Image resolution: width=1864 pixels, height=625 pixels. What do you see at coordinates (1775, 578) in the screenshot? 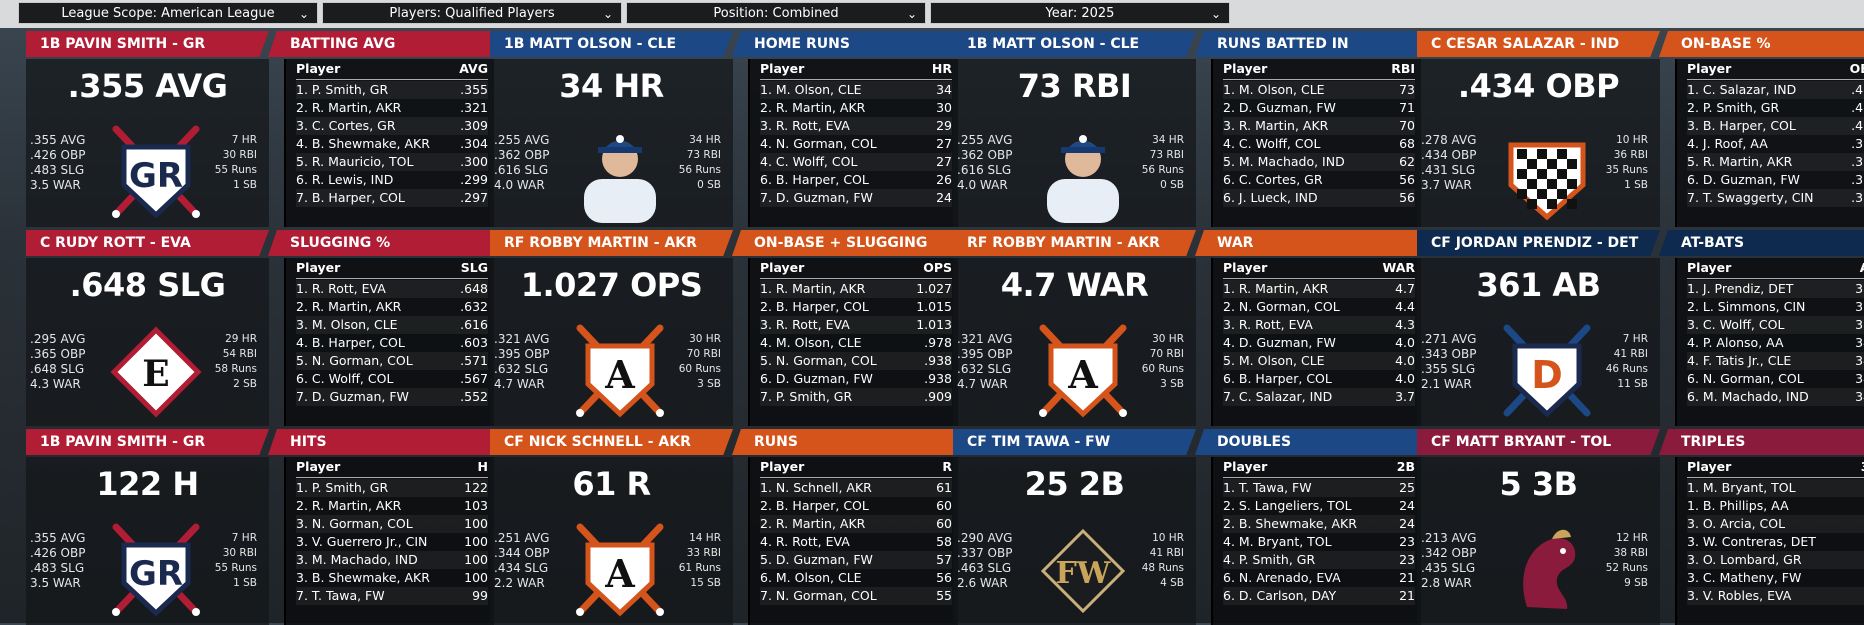
I see `table-row: 3. C. Matheny, FW4` at bounding box center [1775, 578].